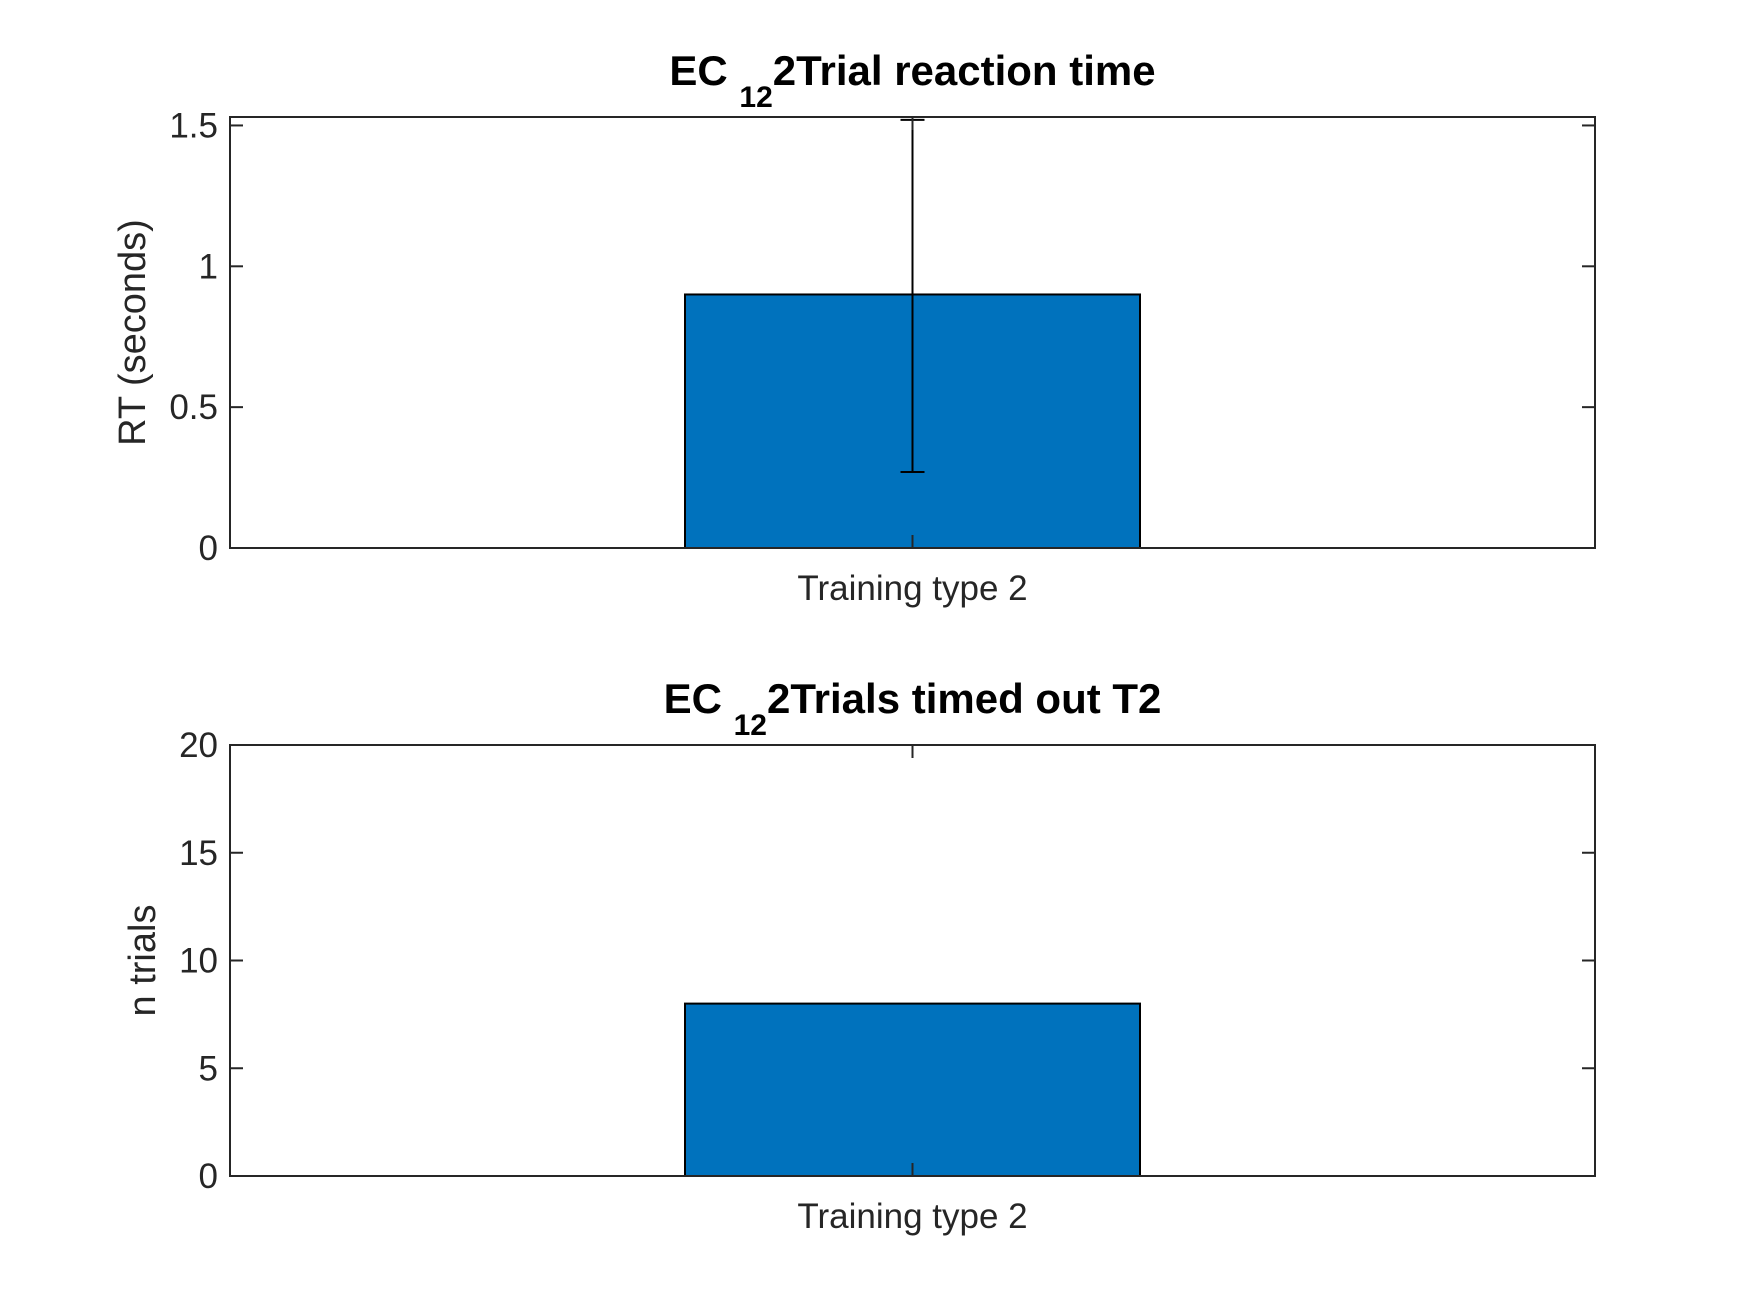 Image resolution: width=1750 pixels, height=1313 pixels. What do you see at coordinates (143, 961) in the screenshot?
I see `y-axis-label: n trials` at bounding box center [143, 961].